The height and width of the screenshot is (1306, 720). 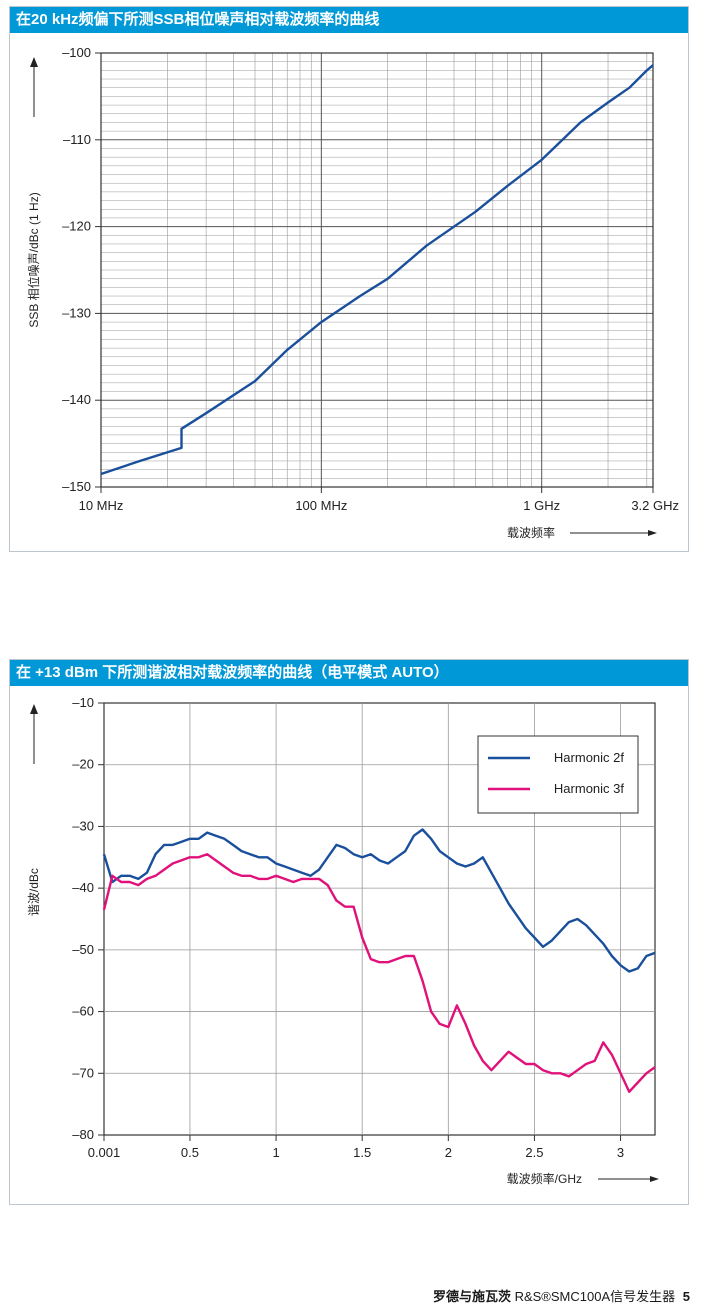 I want to click on page-number: 5, so click(x=686, y=1296).